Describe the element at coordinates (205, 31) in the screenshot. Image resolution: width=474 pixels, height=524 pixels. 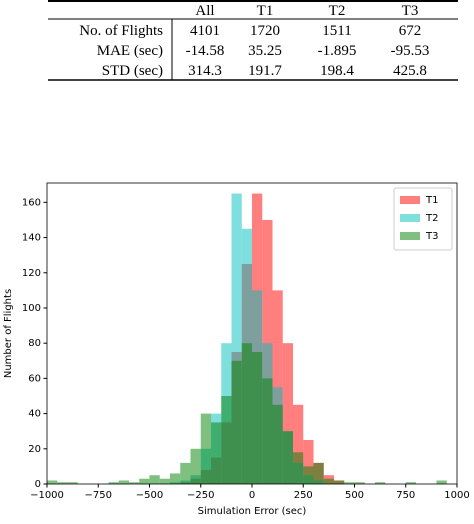
I see `cell: 4101` at that location.